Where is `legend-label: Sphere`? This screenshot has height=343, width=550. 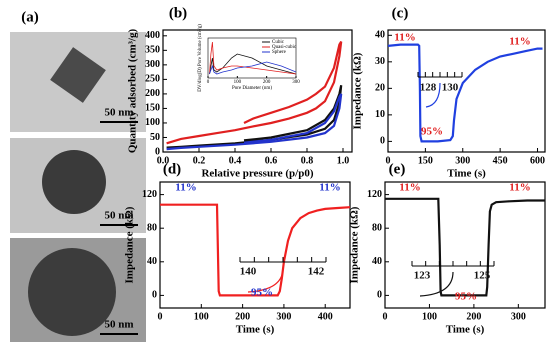 legend-label: Sphere is located at coordinates (279, 52).